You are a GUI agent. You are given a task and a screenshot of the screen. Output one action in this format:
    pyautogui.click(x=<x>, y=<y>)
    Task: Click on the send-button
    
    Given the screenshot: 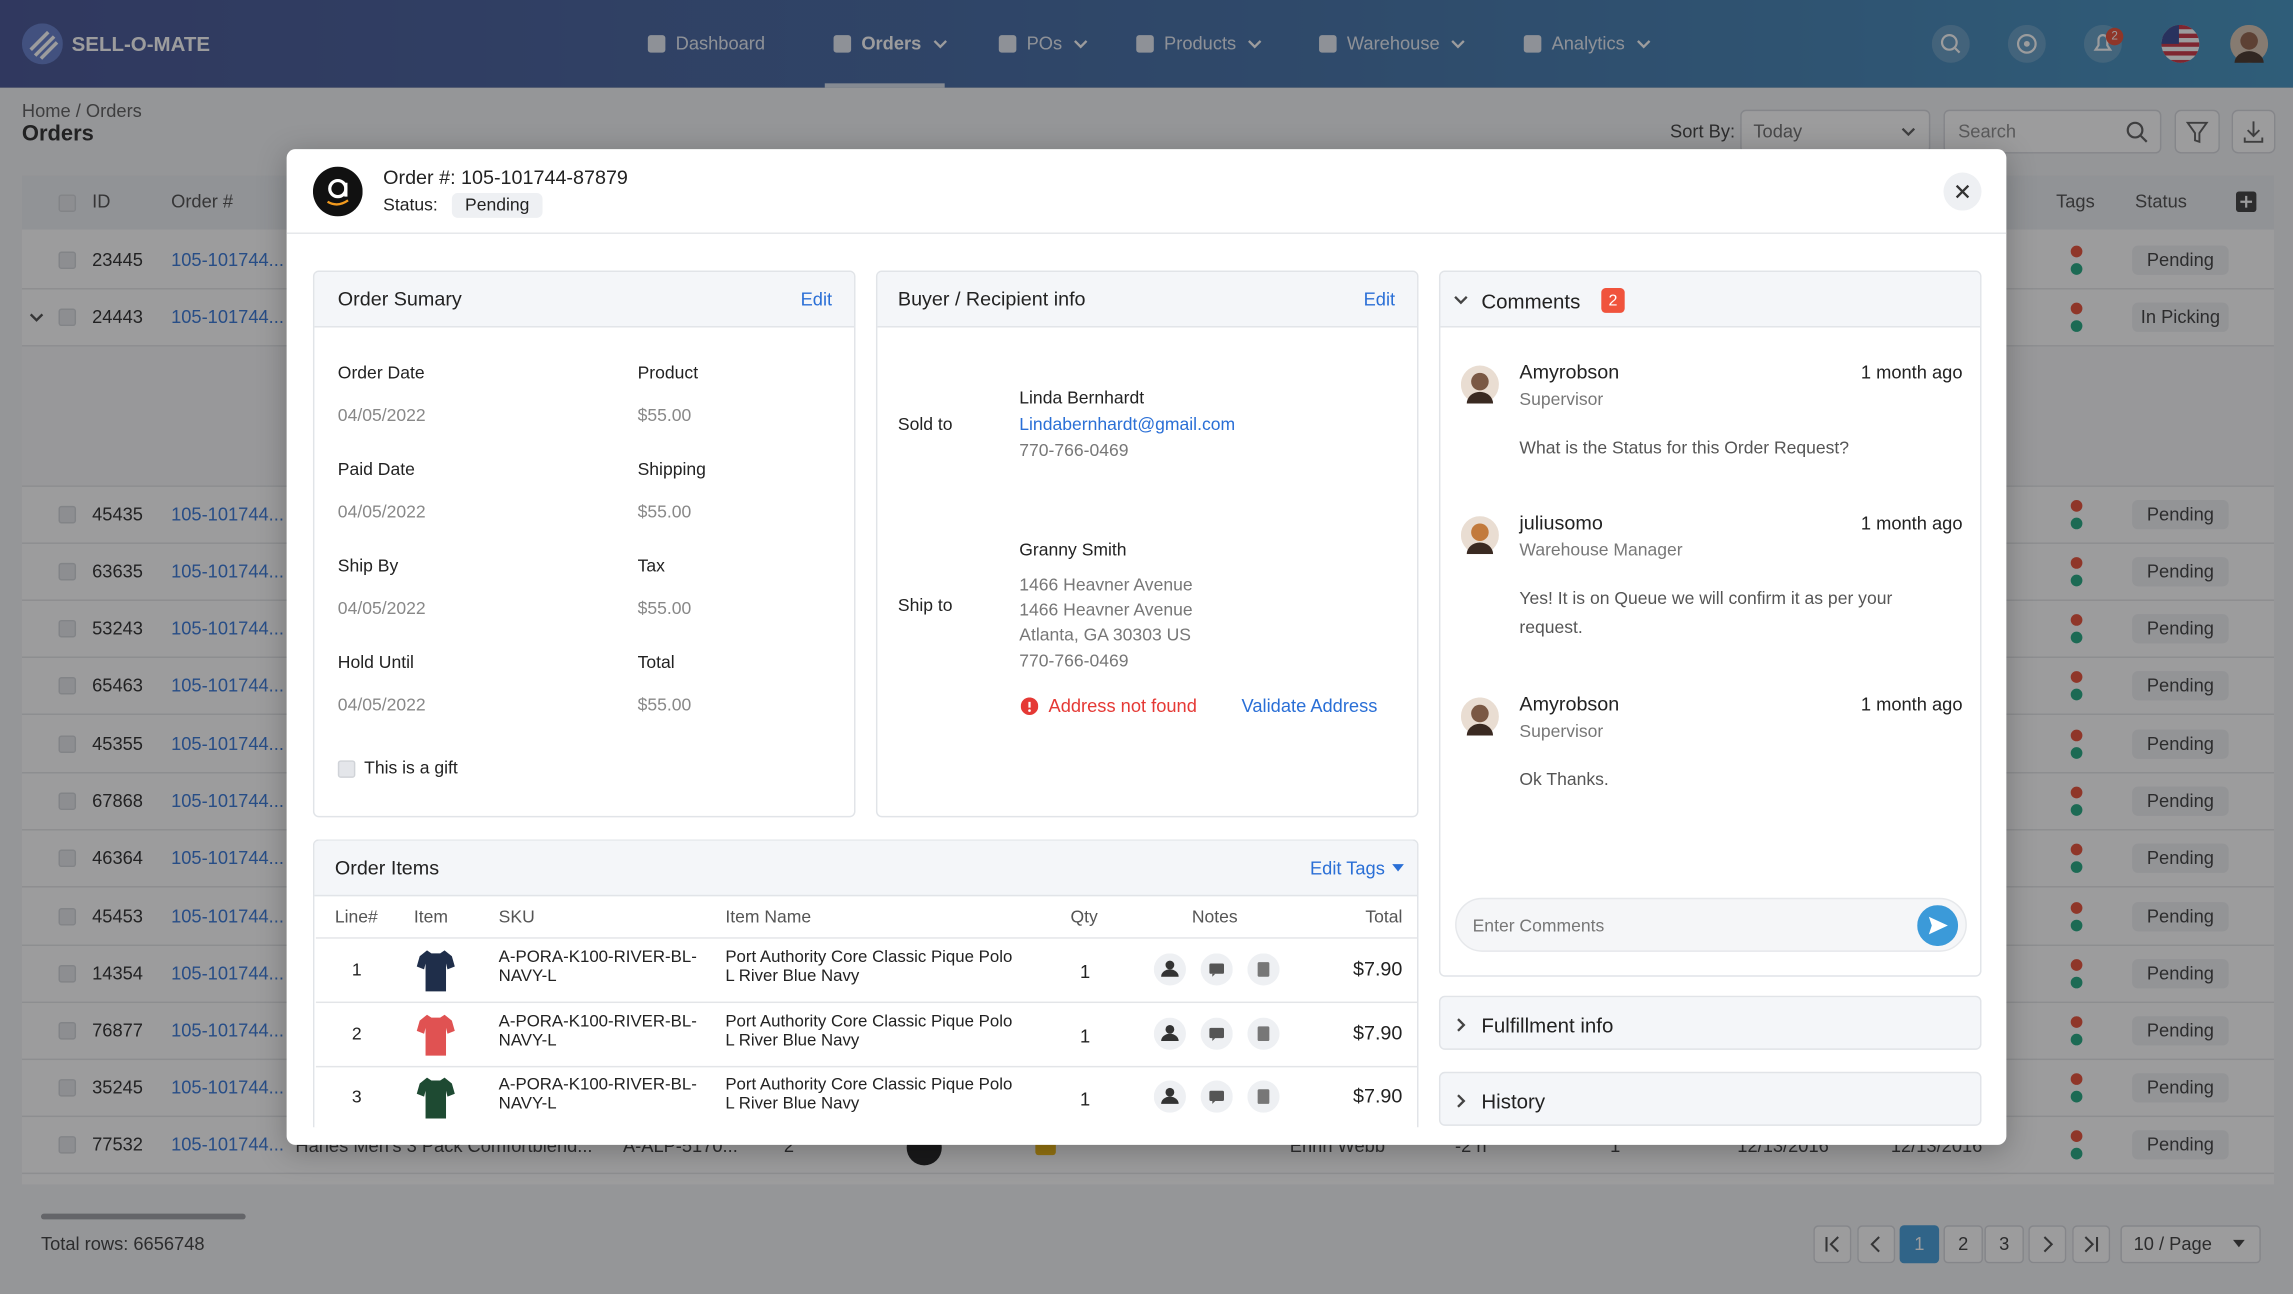 What is the action you would take?
    pyautogui.click(x=1937, y=925)
    